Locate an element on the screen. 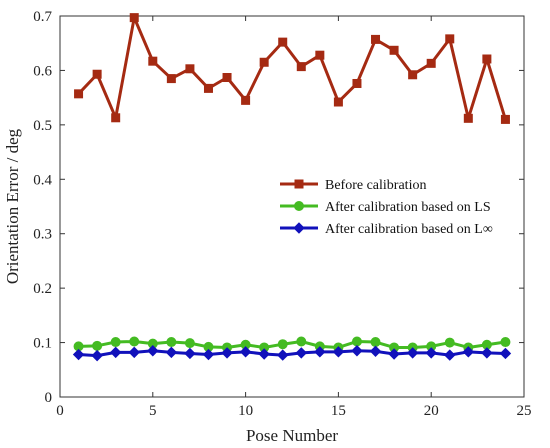 Image resolution: width=550 pixels, height=448 pixels. legend-label: Before calibration is located at coordinates (375, 185).